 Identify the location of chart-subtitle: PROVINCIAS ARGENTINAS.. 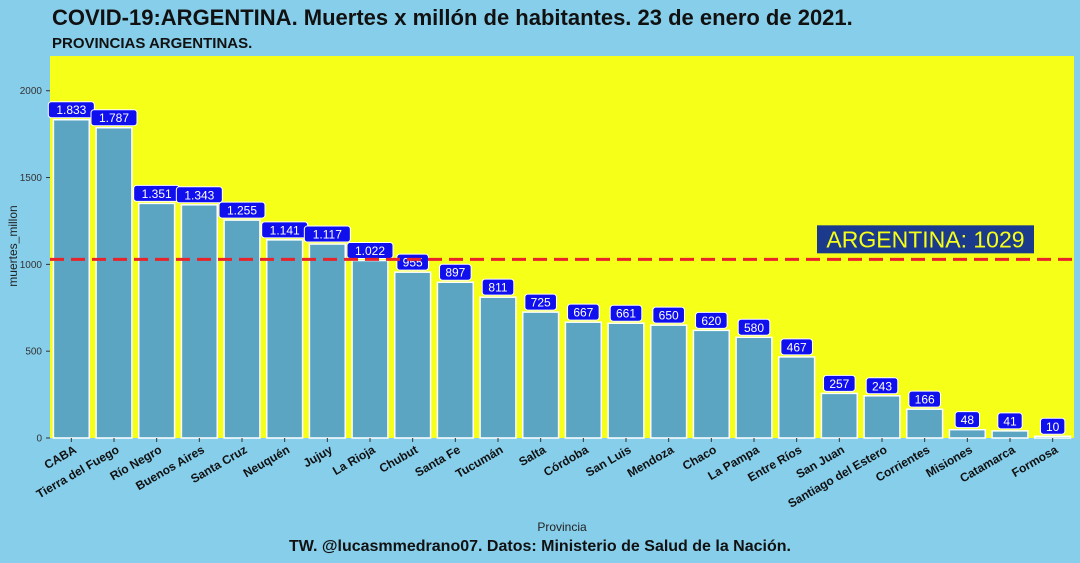
(152, 43).